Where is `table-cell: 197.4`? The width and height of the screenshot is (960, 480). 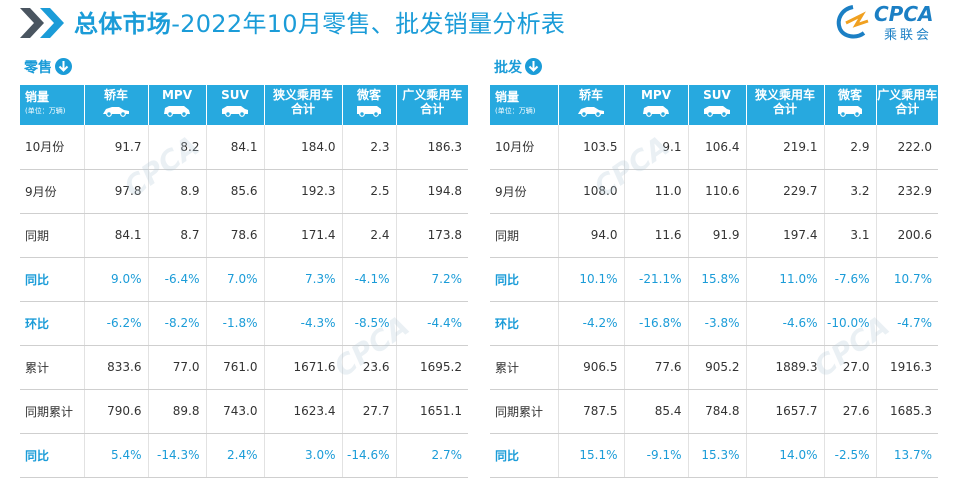
table-cell: 197.4 is located at coordinates (785, 235).